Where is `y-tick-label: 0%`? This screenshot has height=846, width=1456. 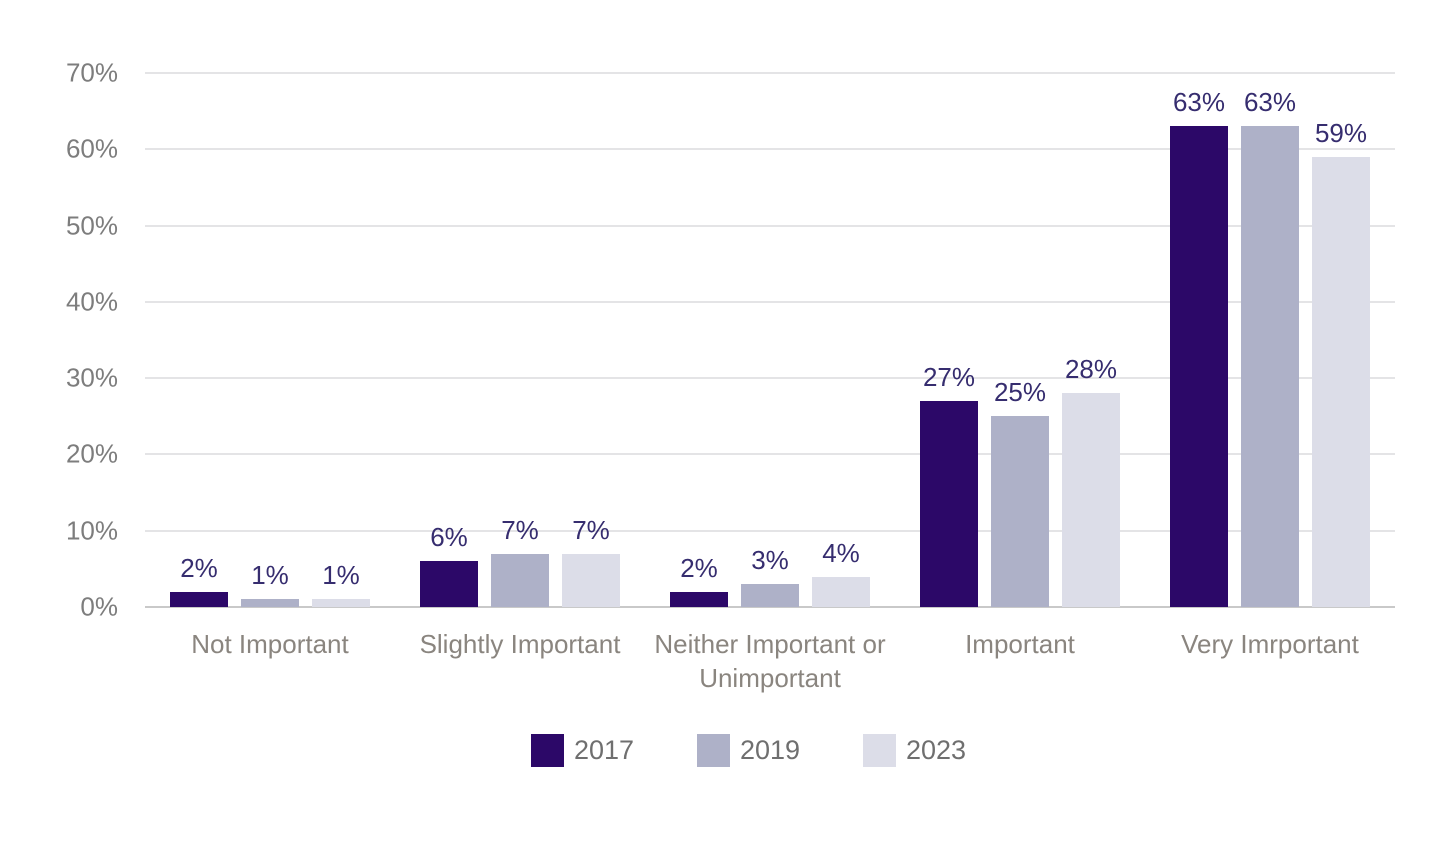
y-tick-label: 0% is located at coordinates (99, 606).